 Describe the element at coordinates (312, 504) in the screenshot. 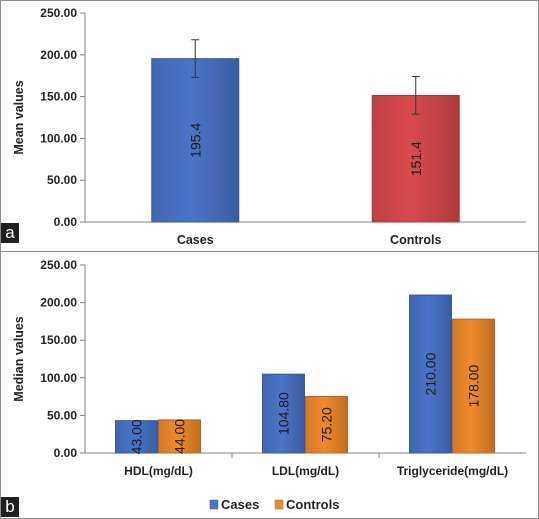

I see `legend-label-controls: Controls` at that location.